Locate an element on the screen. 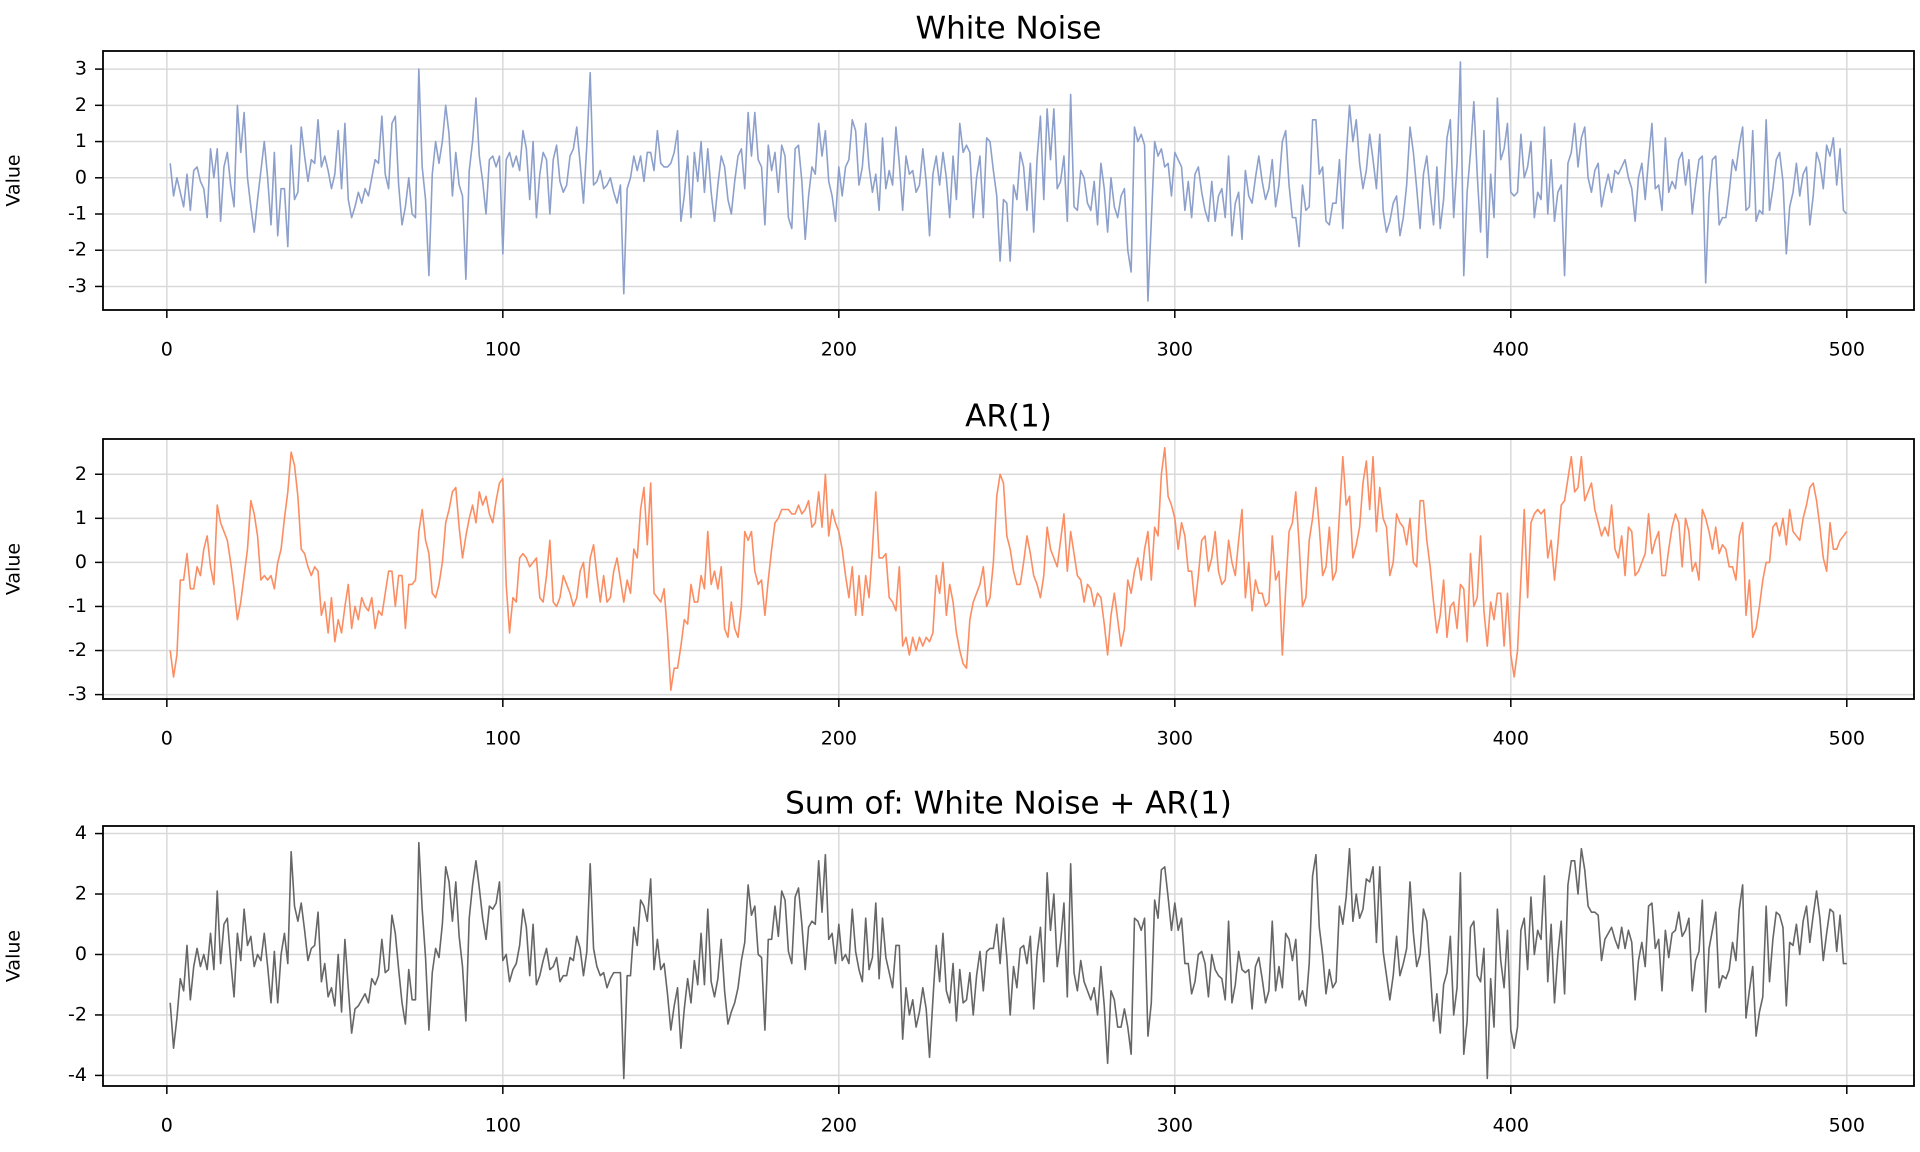 This screenshot has width=1920, height=1152. panel-title: Sum of: White Noise + AR(1) is located at coordinates (1008, 804).